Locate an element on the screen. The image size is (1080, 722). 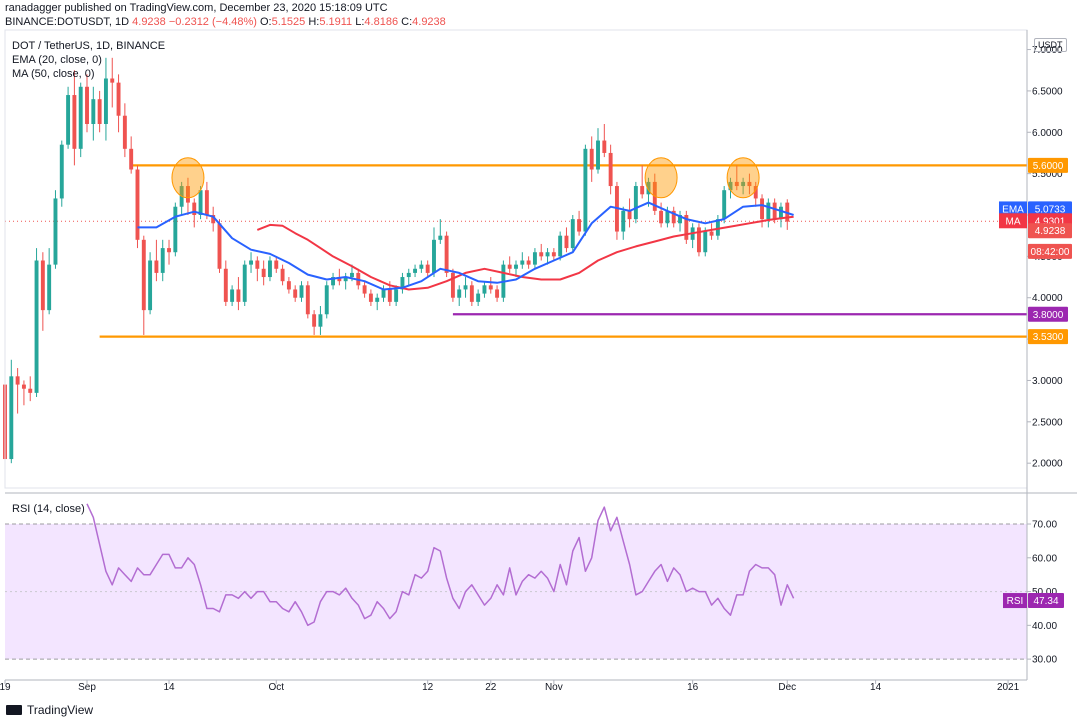
price-change: −0.2312 (−4.48%) is located at coordinates (212, 22).